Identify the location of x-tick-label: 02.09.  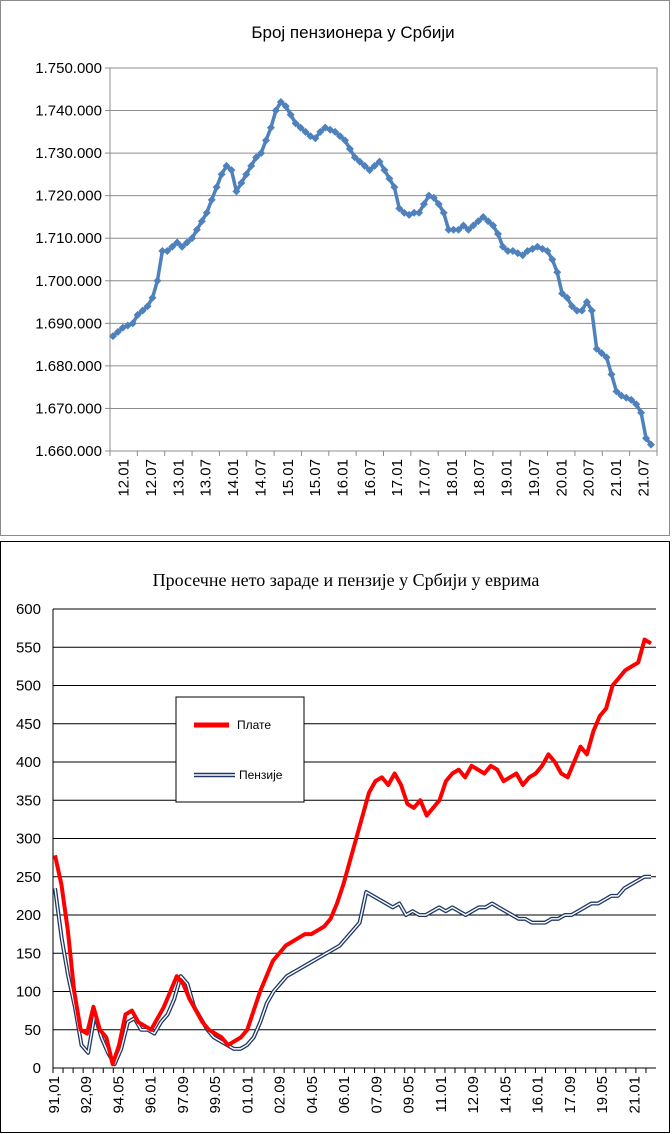
(280, 1095).